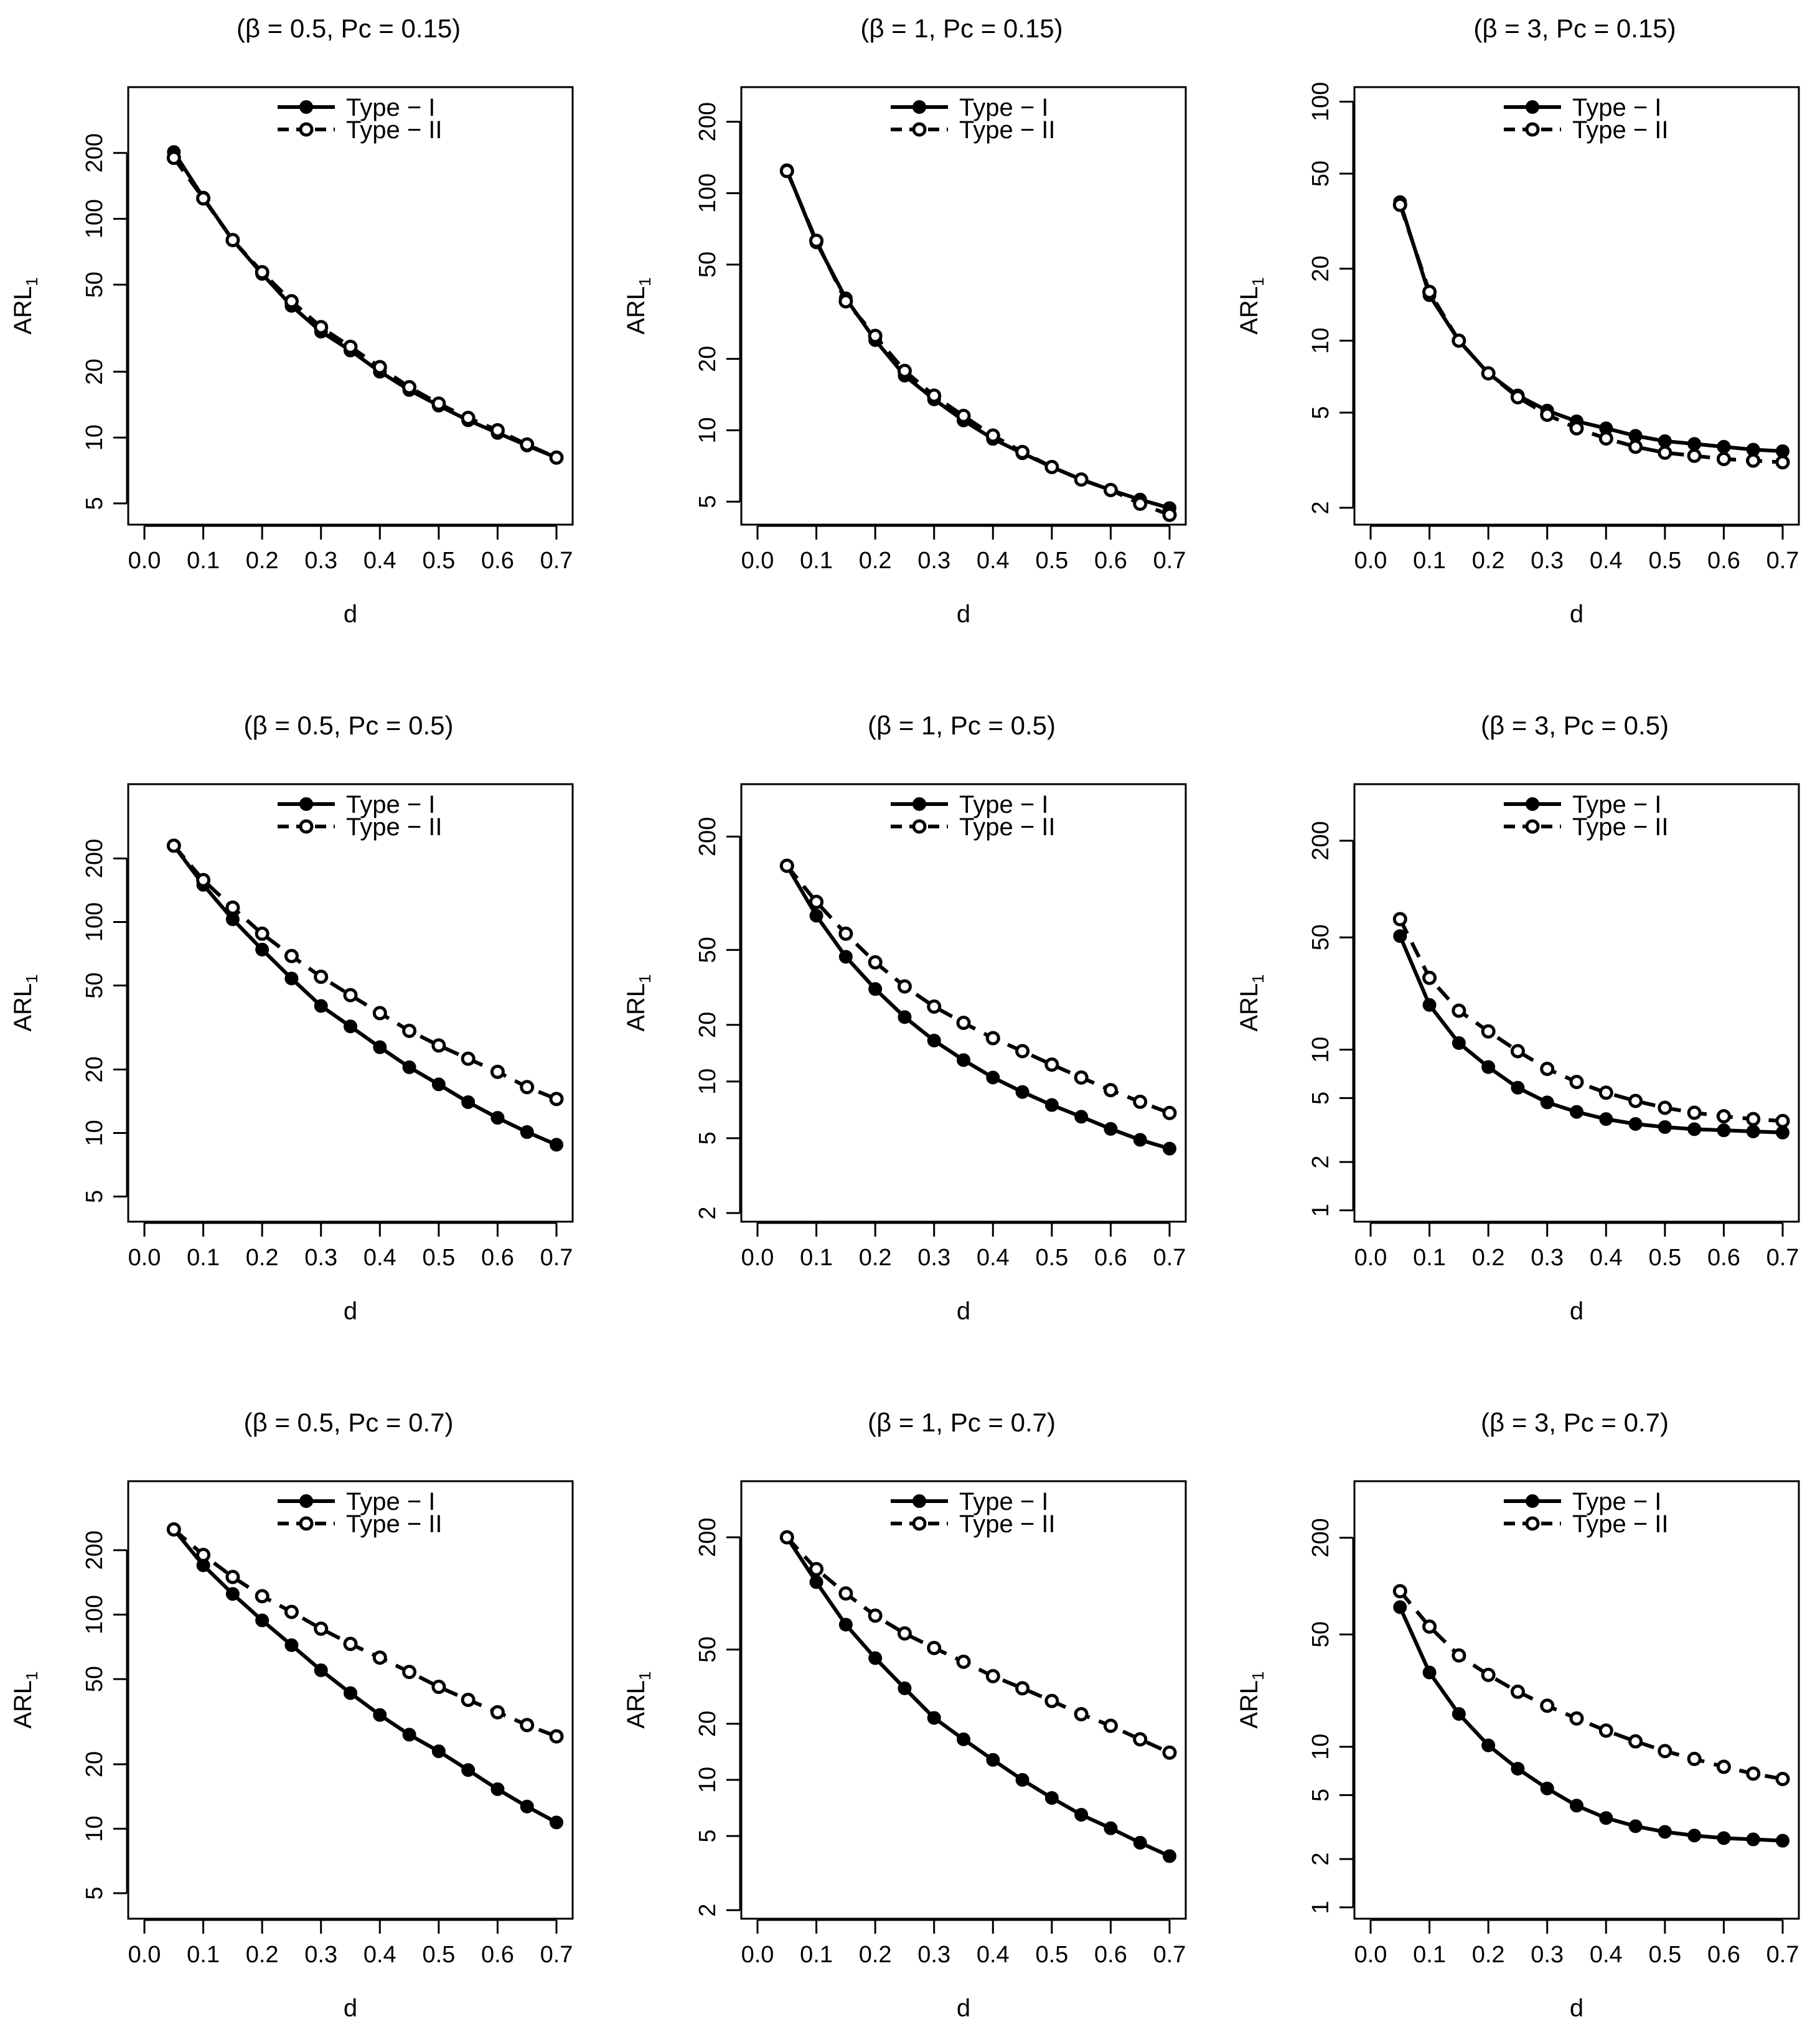 The image size is (1820, 2027). What do you see at coordinates (95, 219) in the screenshot?
I see `y-tick-label: 100` at bounding box center [95, 219].